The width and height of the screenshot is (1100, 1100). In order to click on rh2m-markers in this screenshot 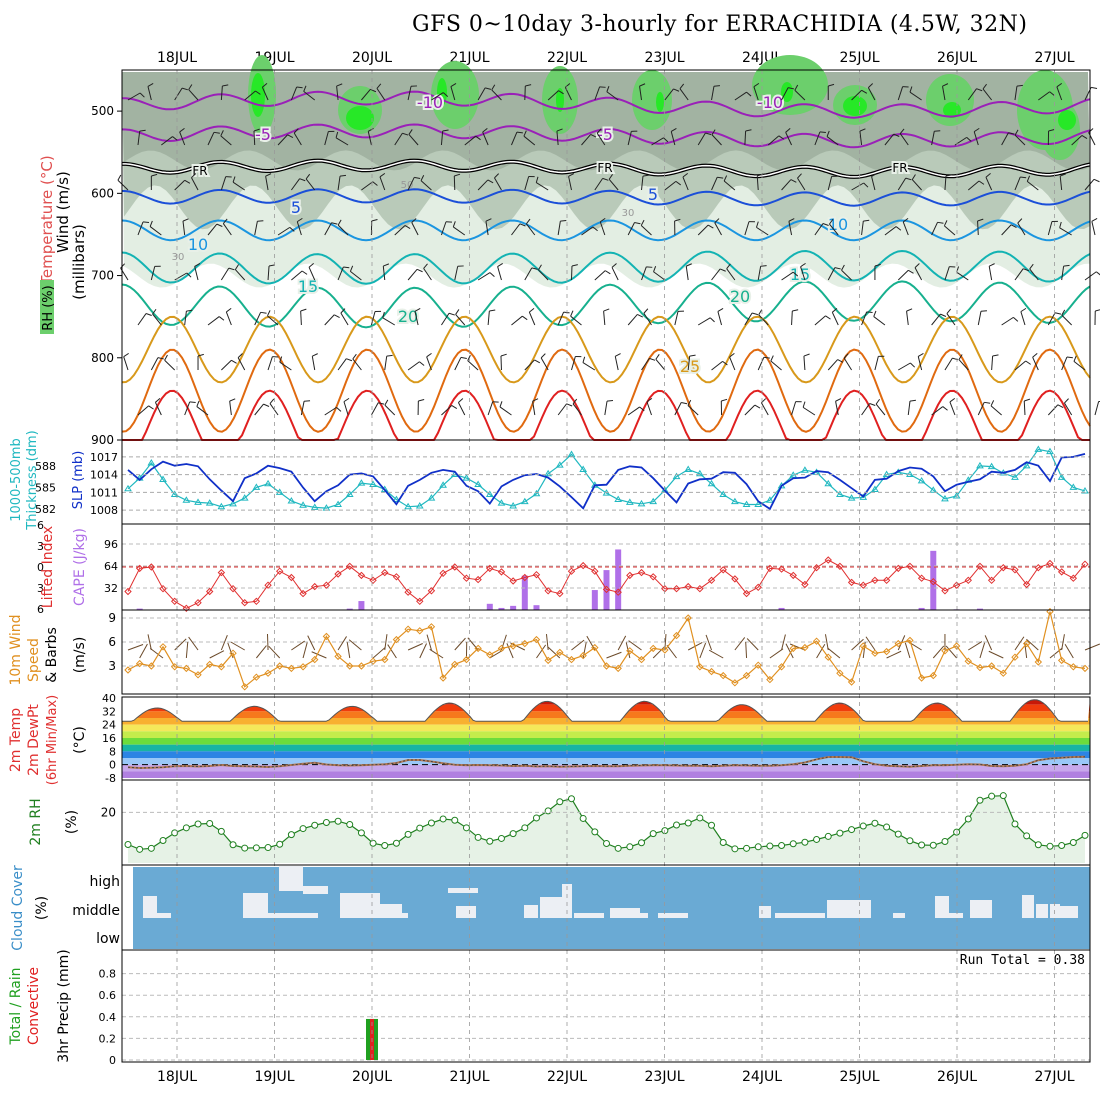, I will do `click(606, 822)`.